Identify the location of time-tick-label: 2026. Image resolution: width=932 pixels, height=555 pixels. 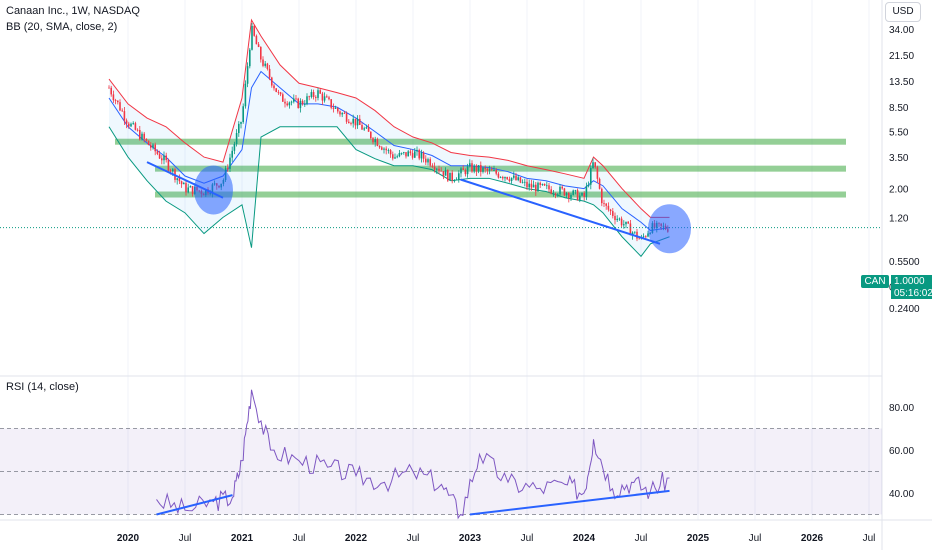
(812, 538).